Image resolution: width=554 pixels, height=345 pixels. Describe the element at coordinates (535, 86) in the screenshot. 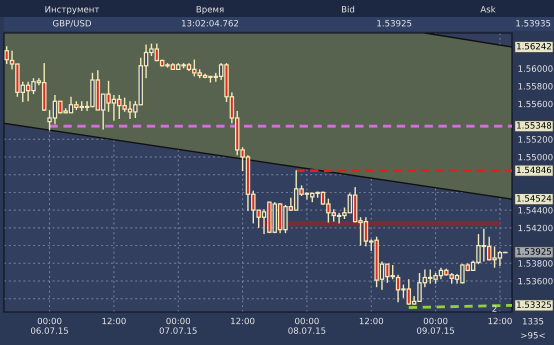

I see `y-tick-label: 1.55800` at that location.